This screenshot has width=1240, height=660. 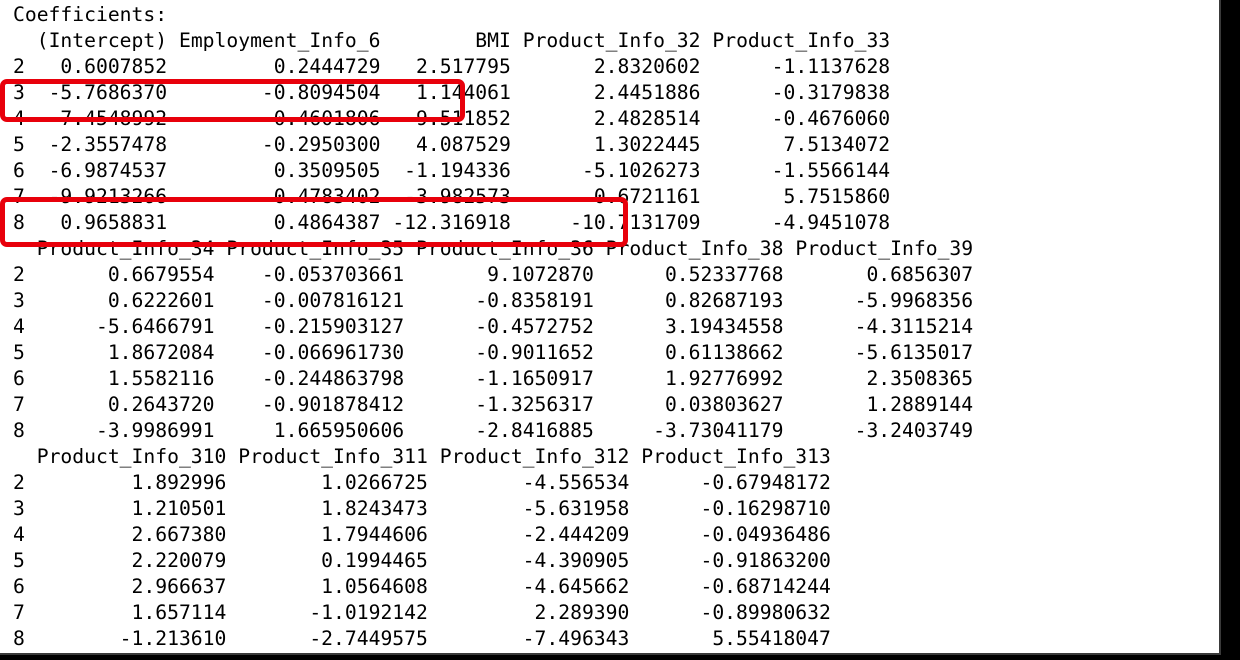 What do you see at coordinates (96, 66) in the screenshot?
I see `coefficient-value: 0.6007852` at bounding box center [96, 66].